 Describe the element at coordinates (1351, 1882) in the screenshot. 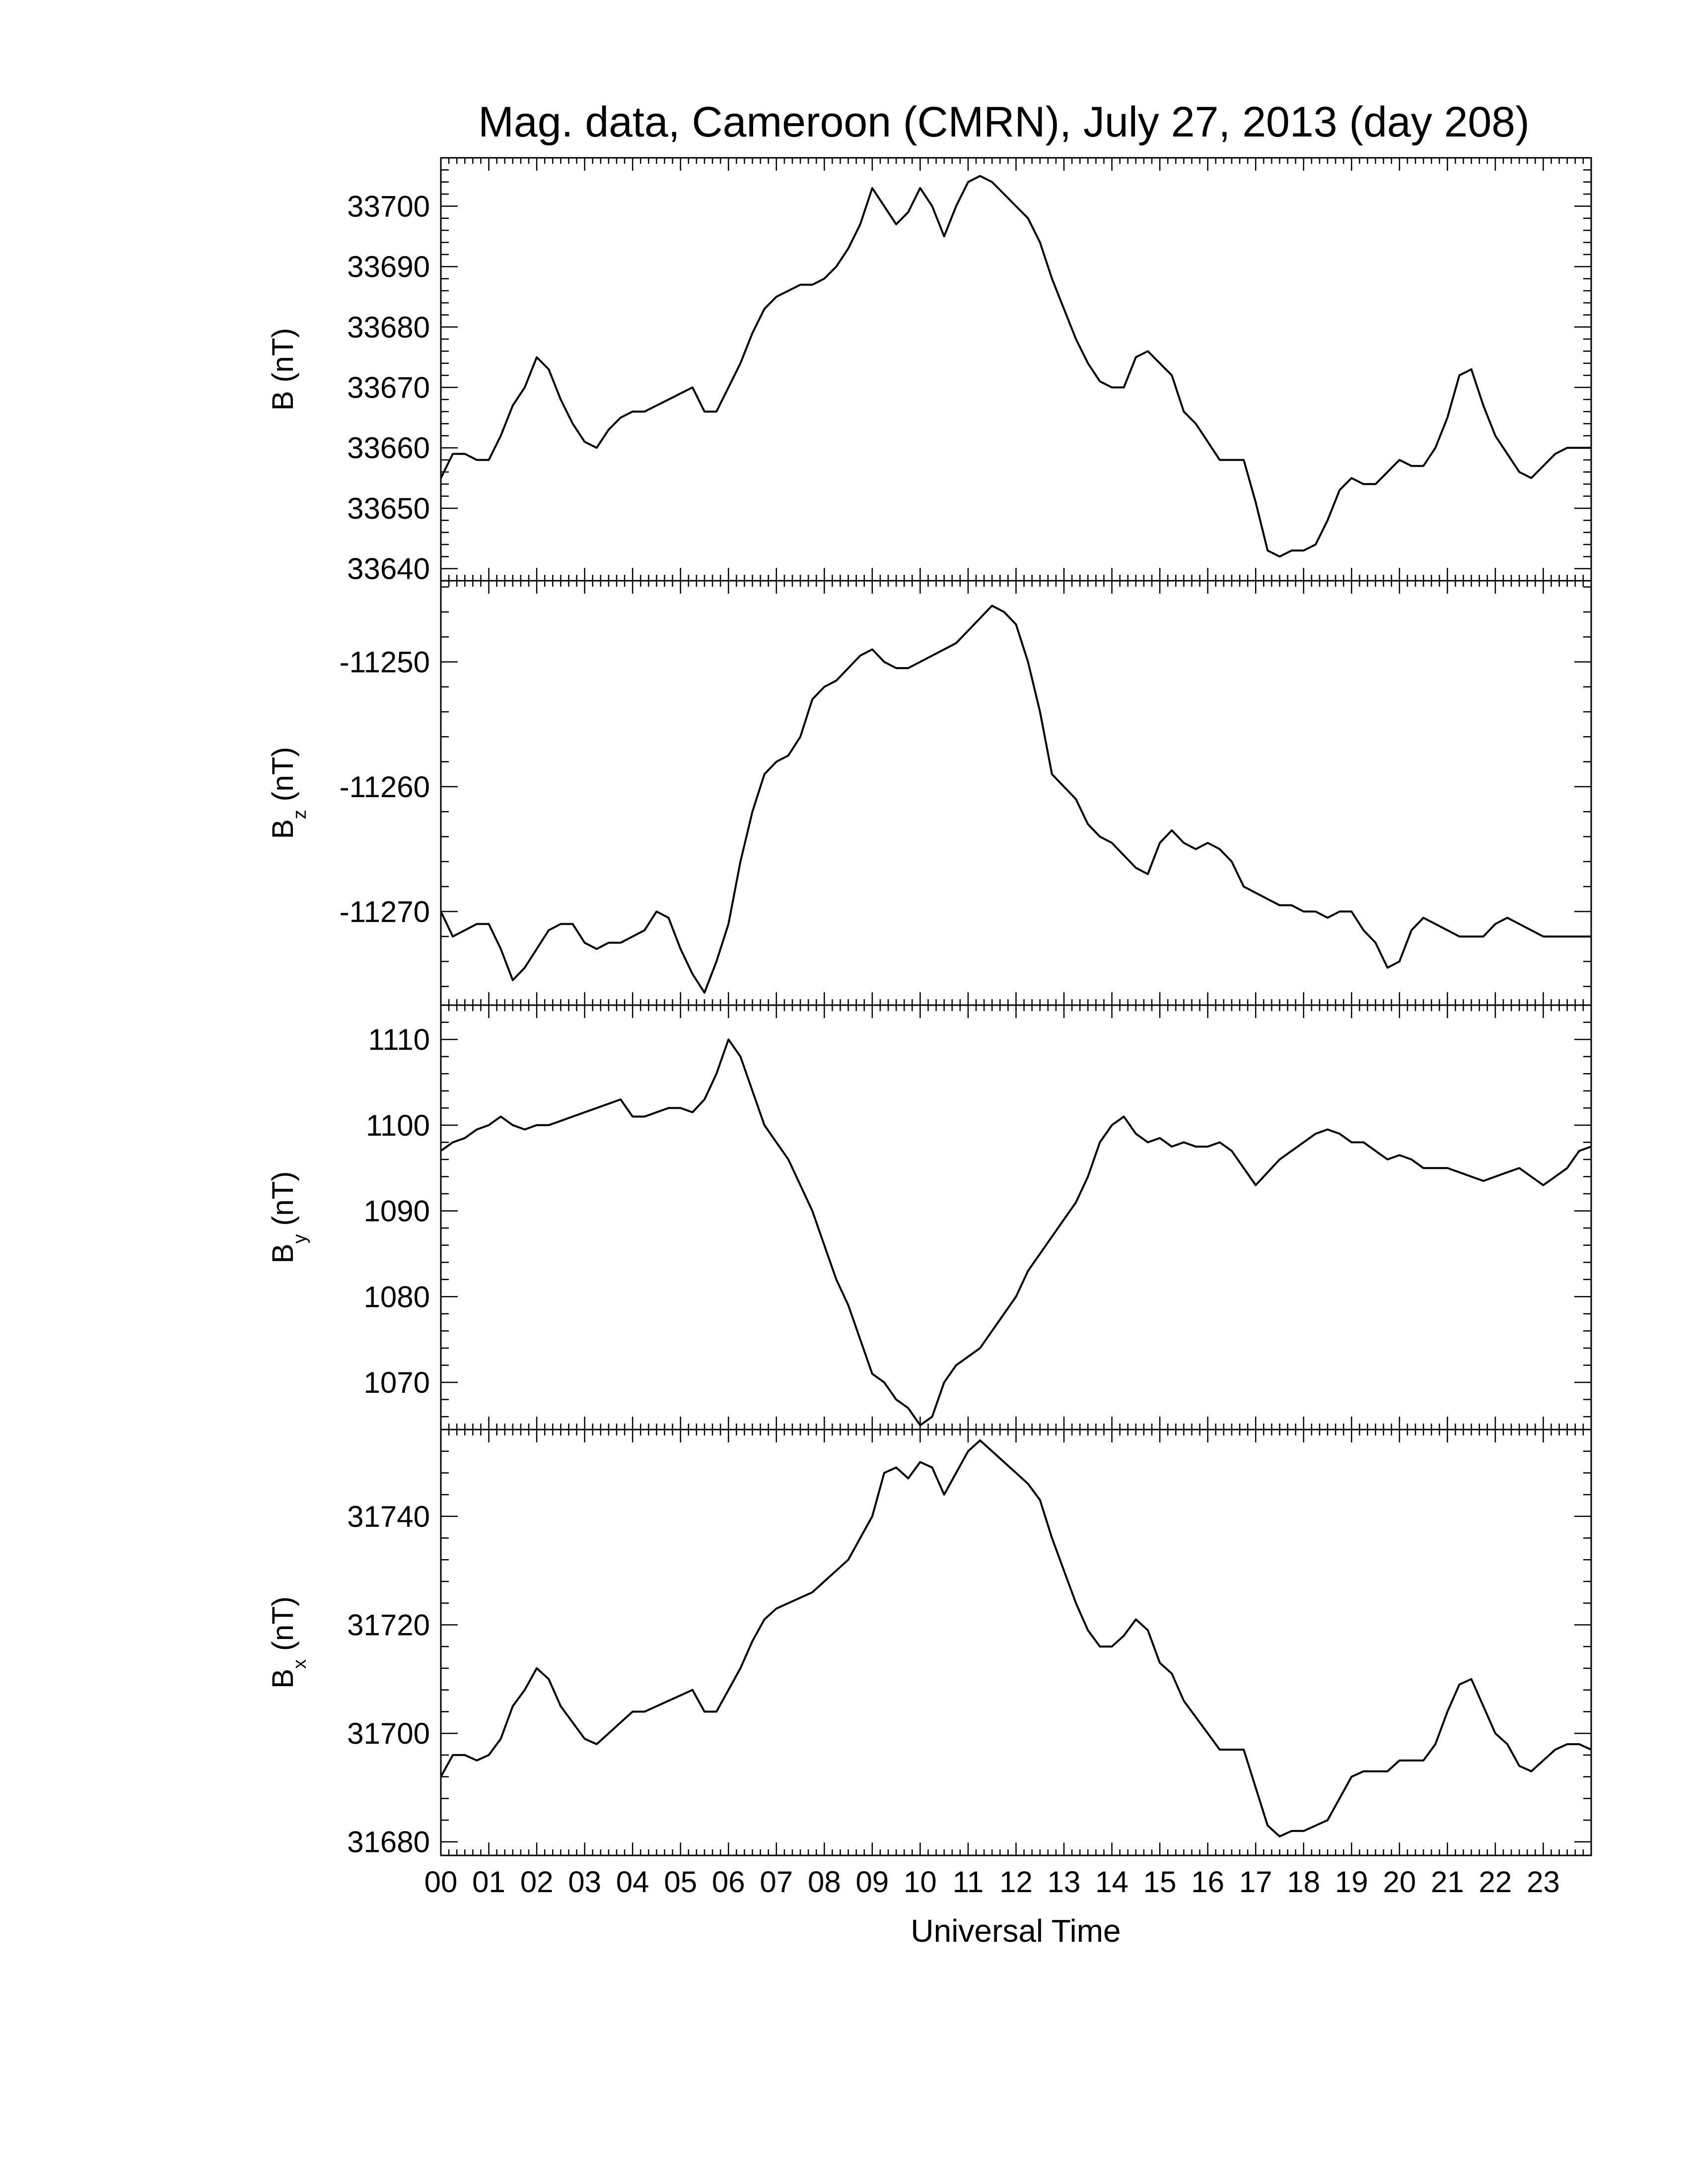

I see `x-tick-label: 19` at that location.